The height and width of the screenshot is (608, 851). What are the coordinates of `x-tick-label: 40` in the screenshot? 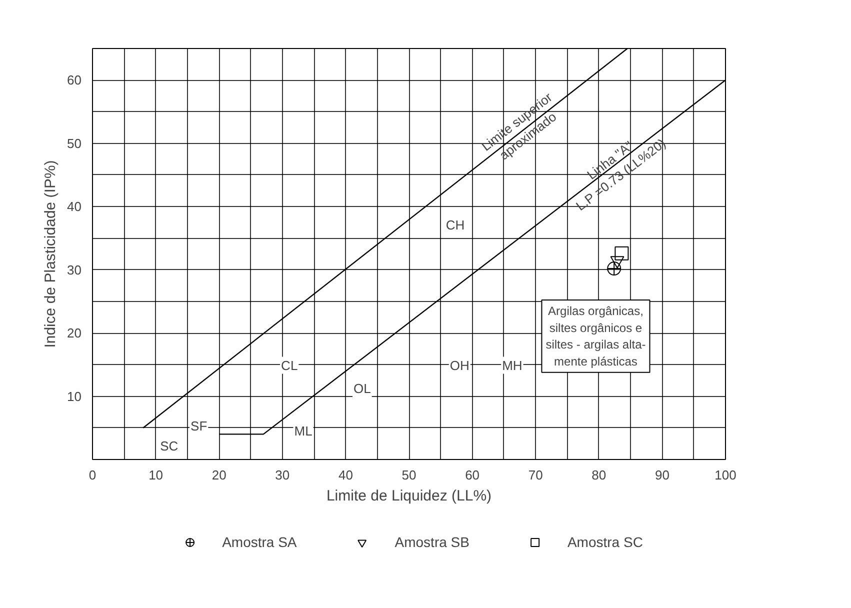 It's located at (345, 475).